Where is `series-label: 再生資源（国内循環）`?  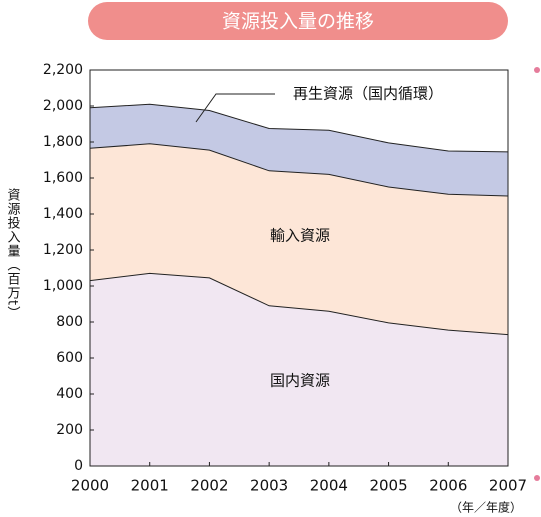
series-label: 再生資源（国内循環） is located at coordinates (368, 94).